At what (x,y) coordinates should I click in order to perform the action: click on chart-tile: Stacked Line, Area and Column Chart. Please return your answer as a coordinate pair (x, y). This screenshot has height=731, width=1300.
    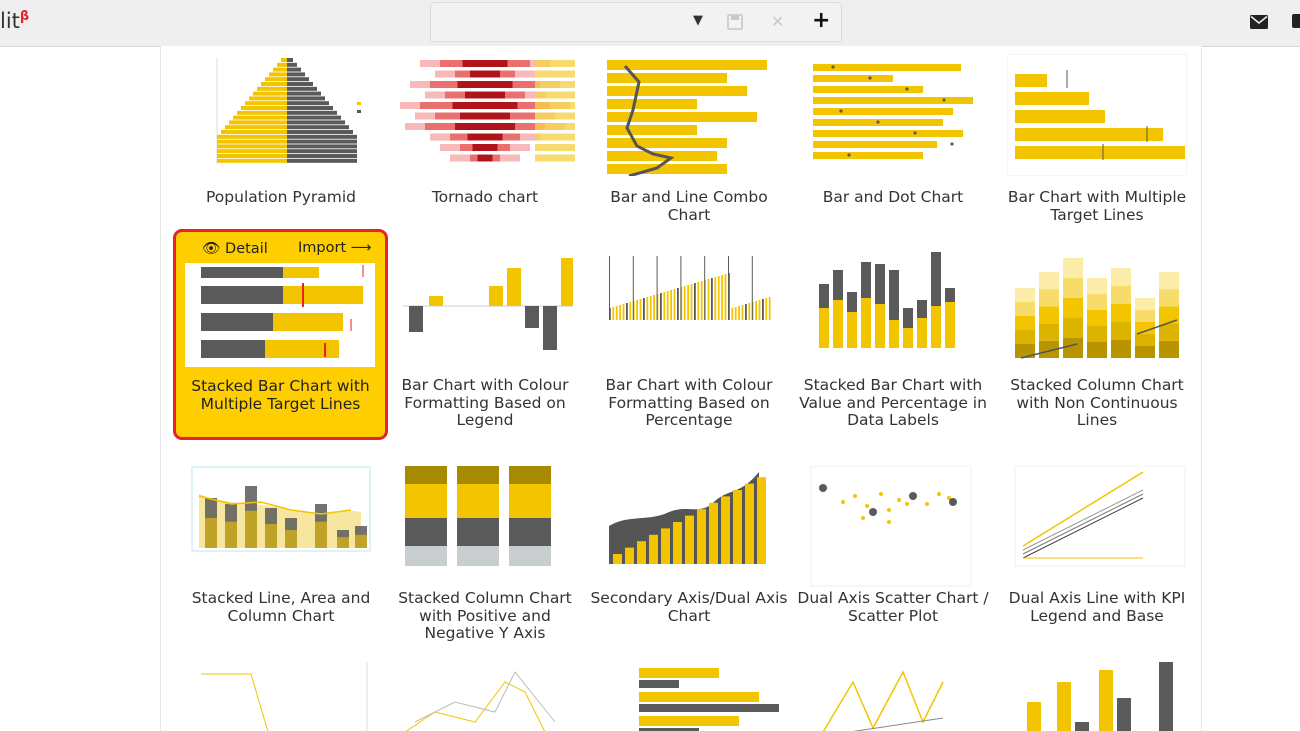
    Looking at the image, I should click on (281, 553).